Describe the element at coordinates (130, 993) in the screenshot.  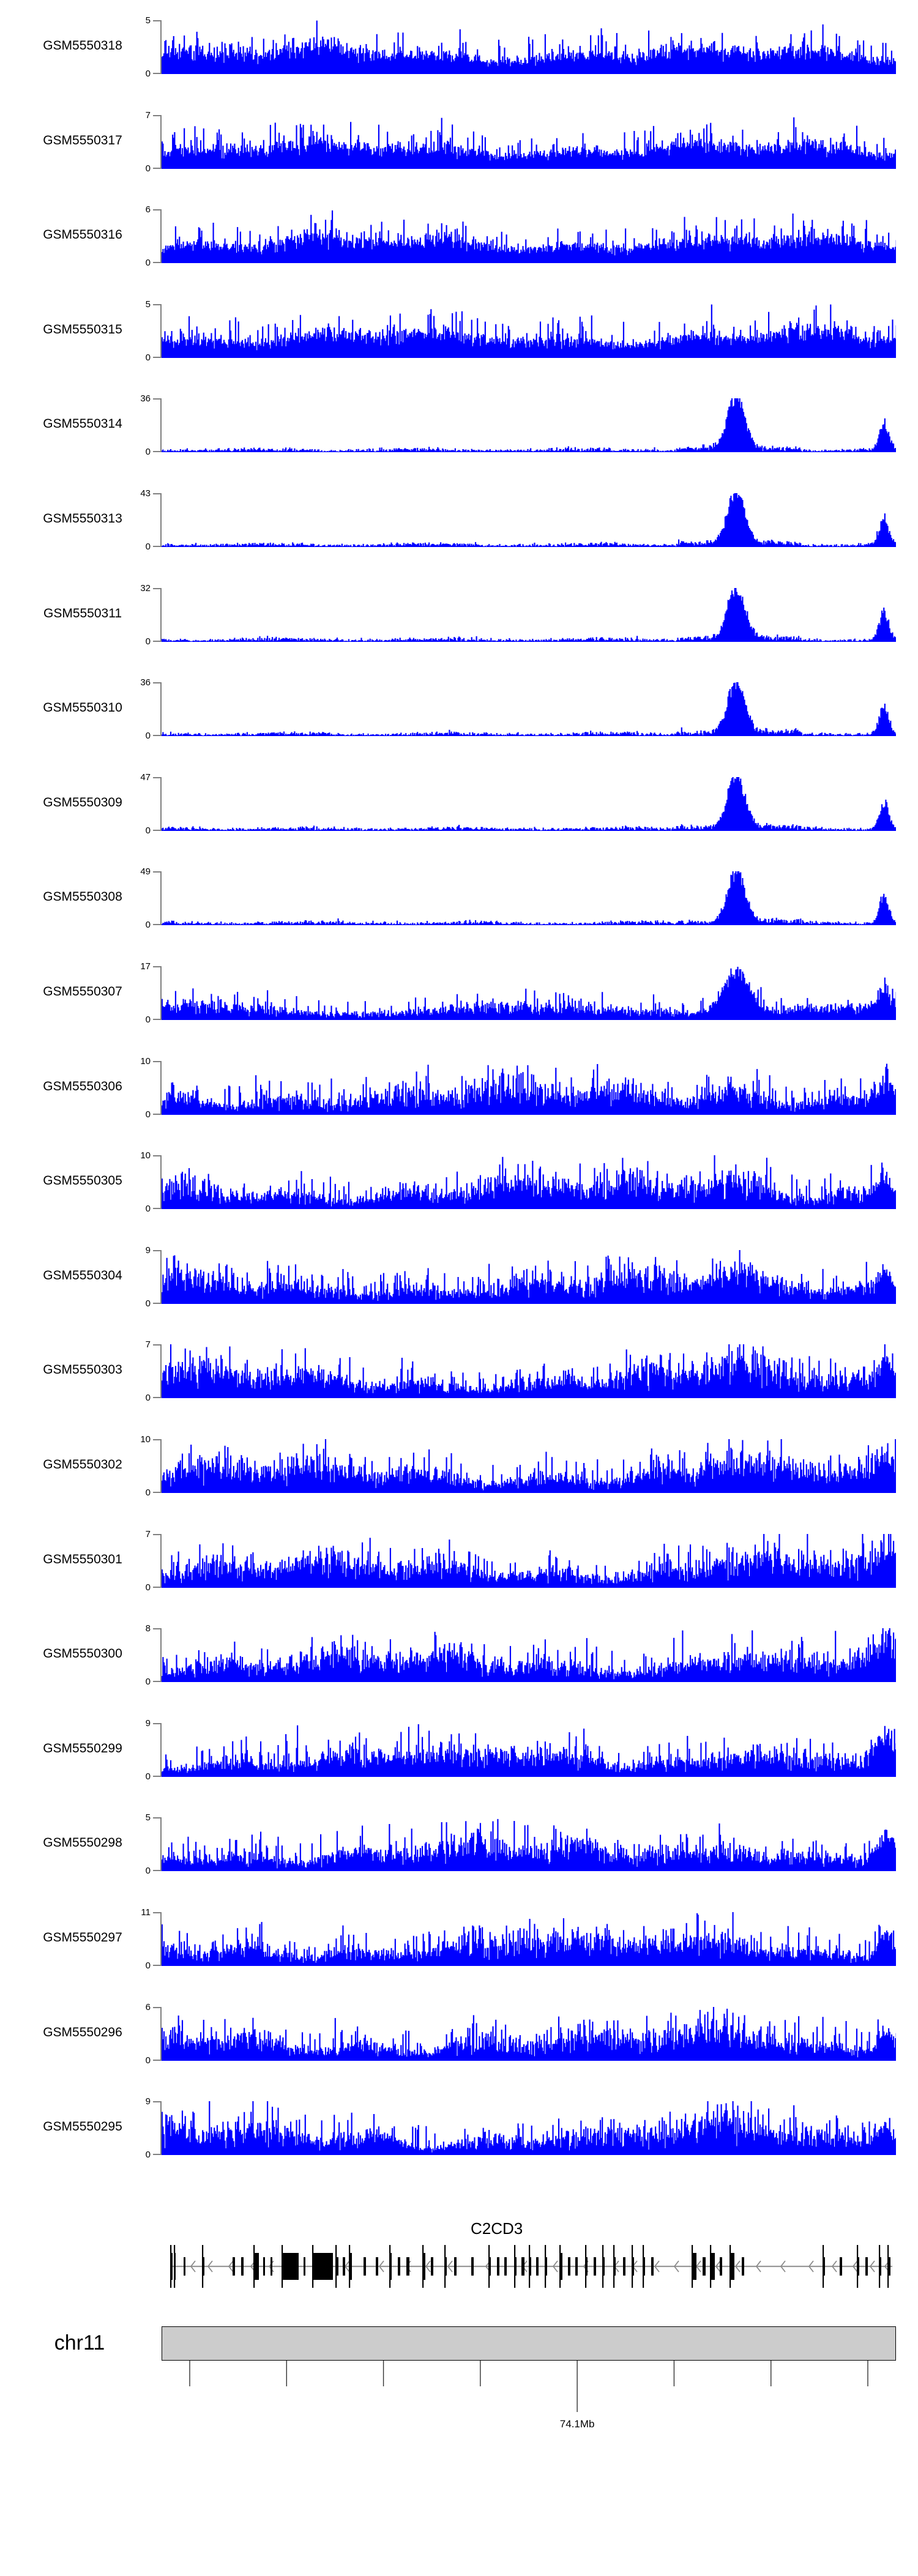
I see `y-axis-labels: 17 0` at that location.